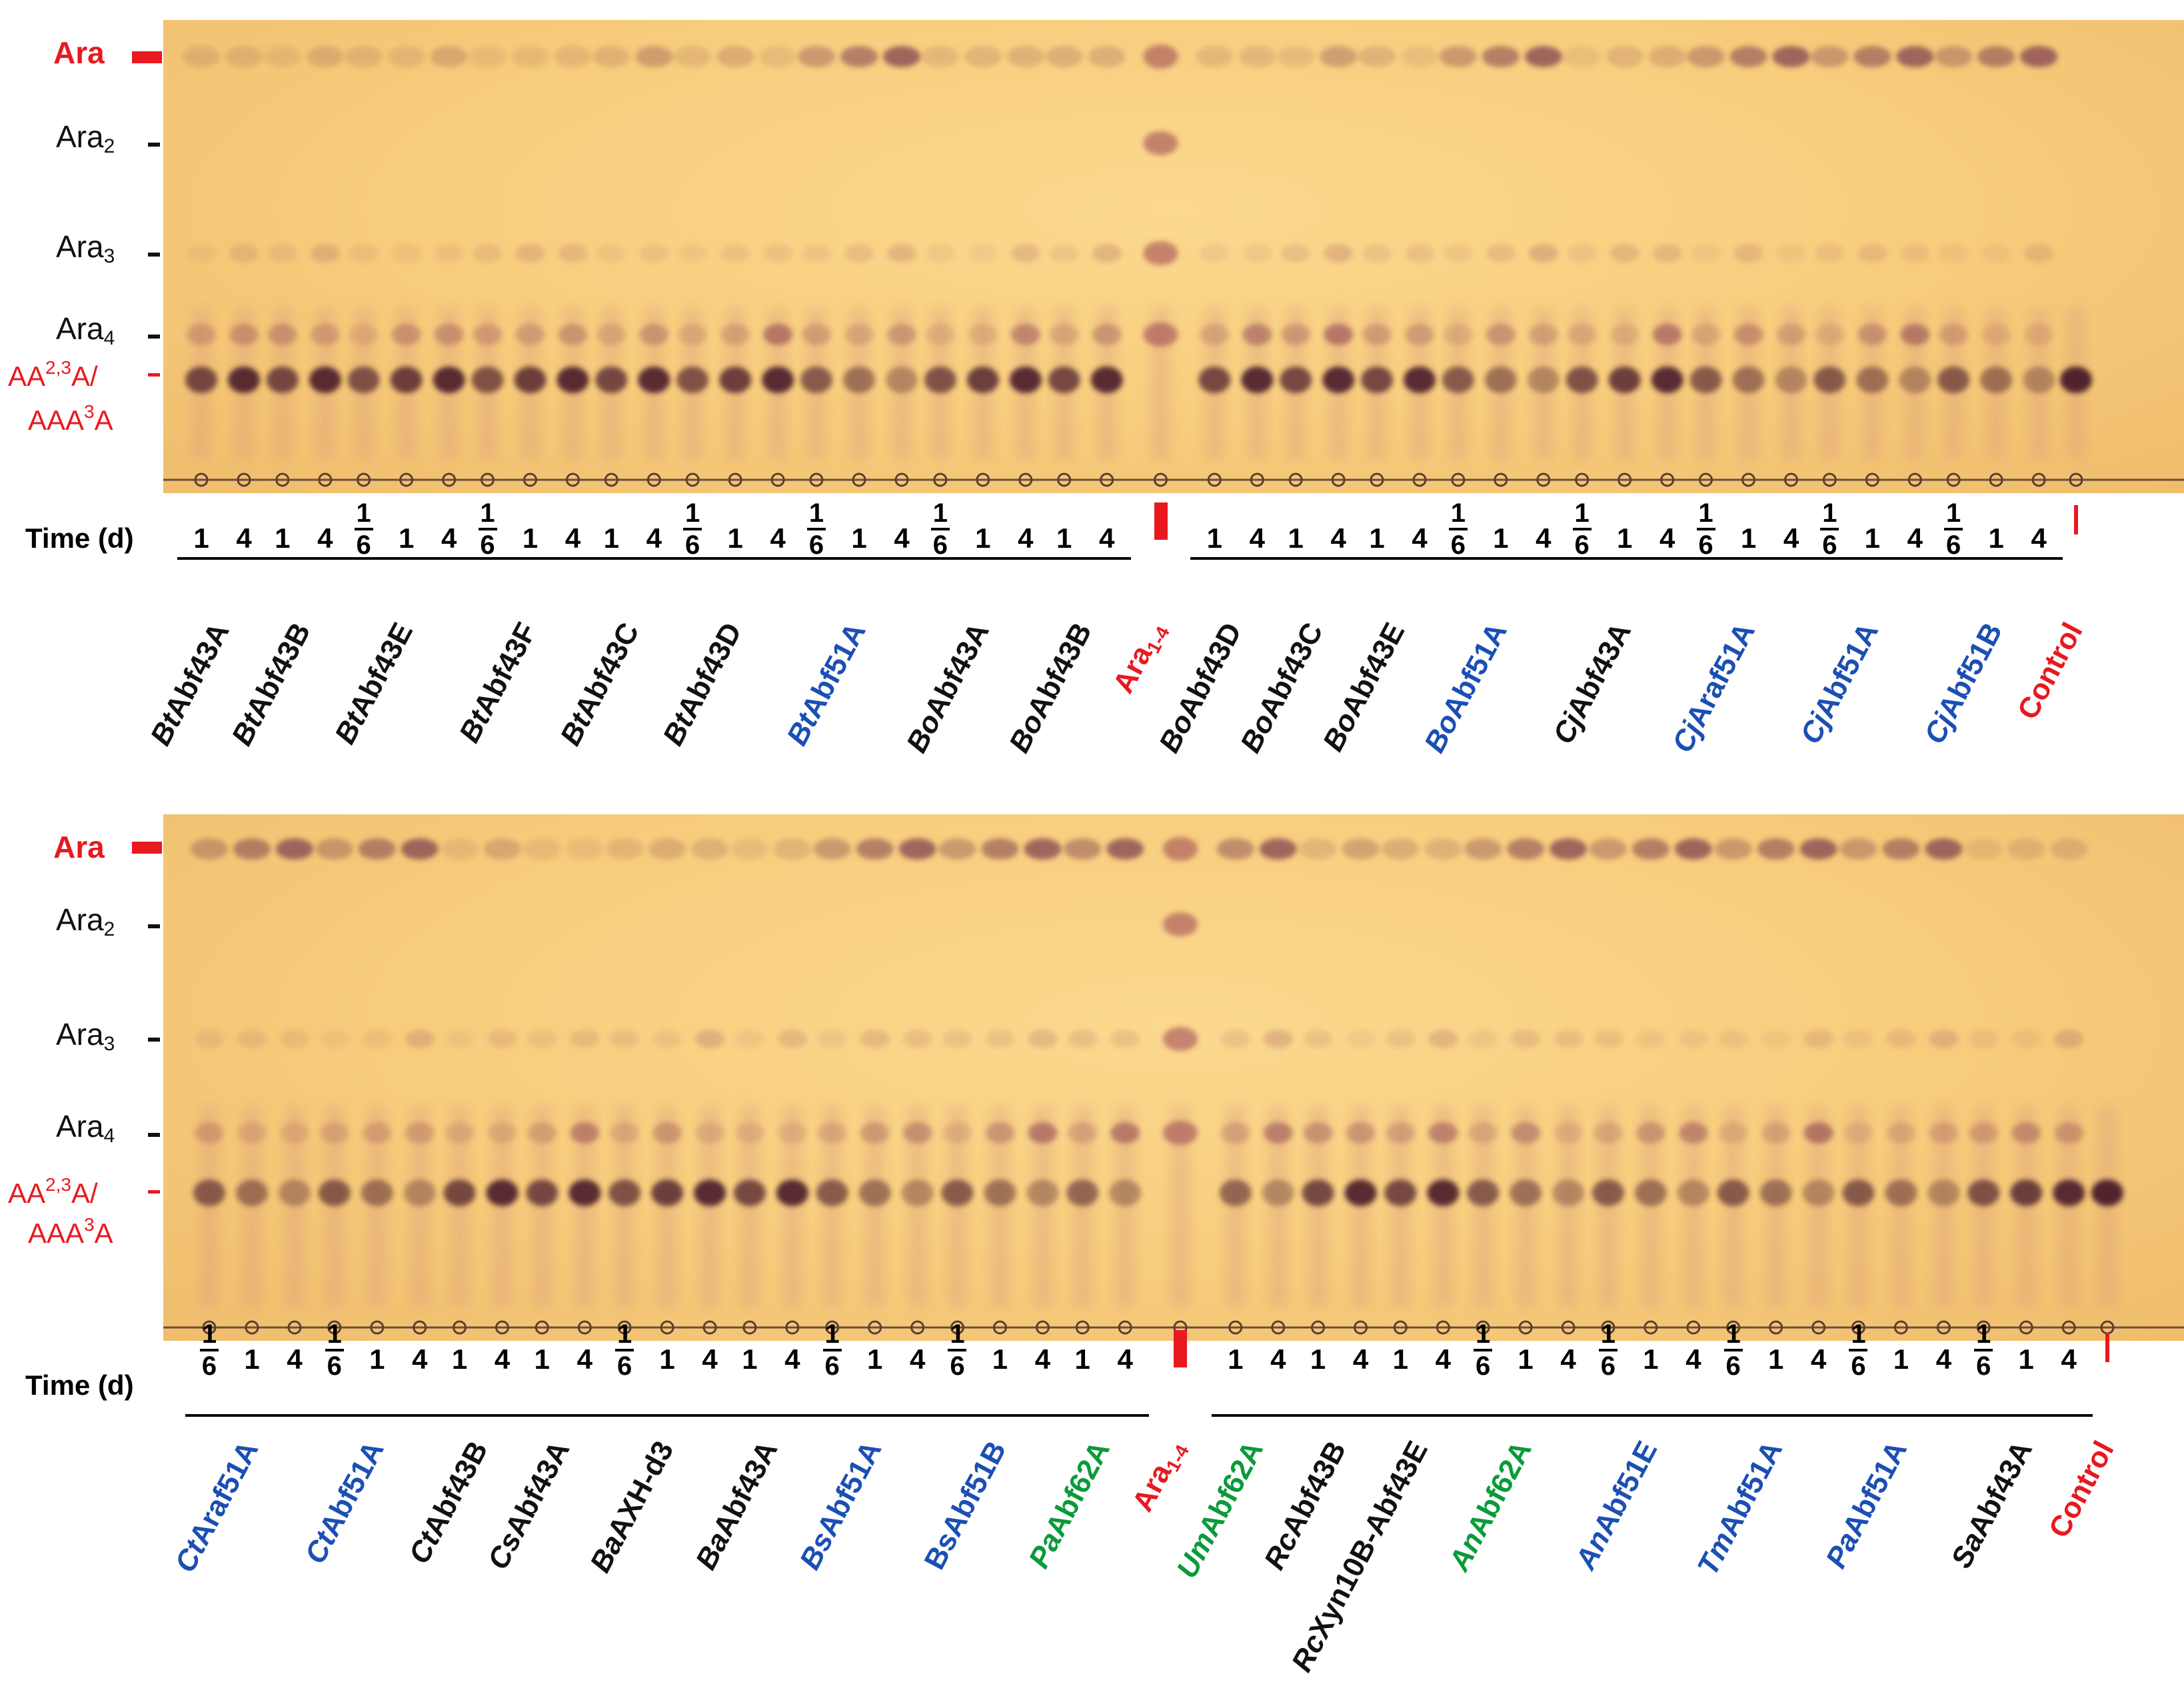 This screenshot has width=2184, height=1692. What do you see at coordinates (79, 52) in the screenshot?
I see `band-label-ara: Ara` at bounding box center [79, 52].